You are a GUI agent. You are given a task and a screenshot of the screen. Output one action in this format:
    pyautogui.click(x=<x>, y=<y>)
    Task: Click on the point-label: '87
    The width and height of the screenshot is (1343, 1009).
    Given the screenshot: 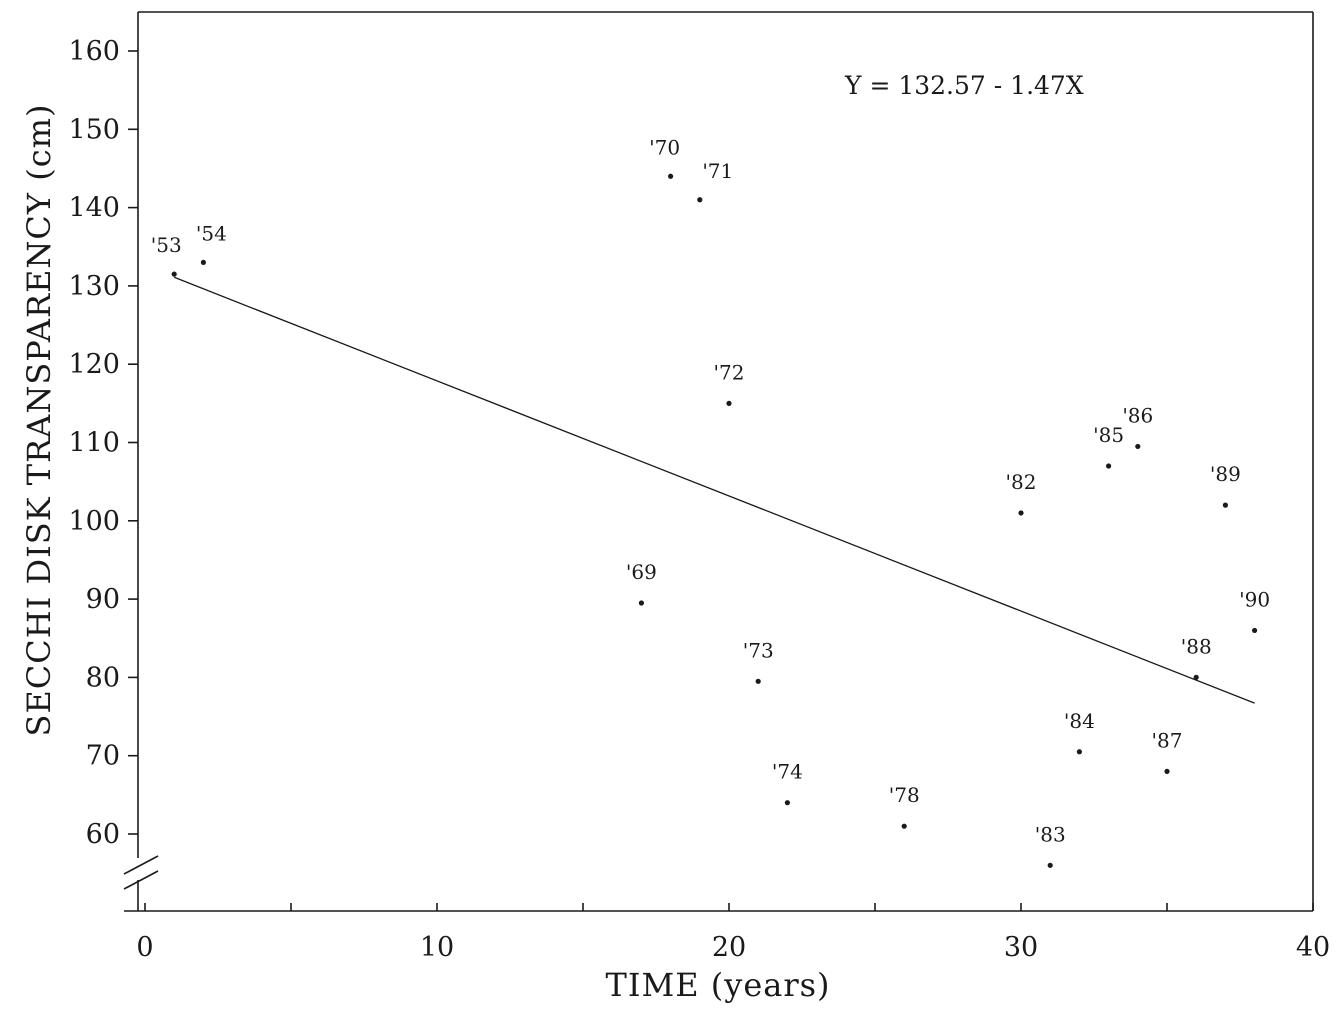 What is the action you would take?
    pyautogui.click(x=1167, y=740)
    